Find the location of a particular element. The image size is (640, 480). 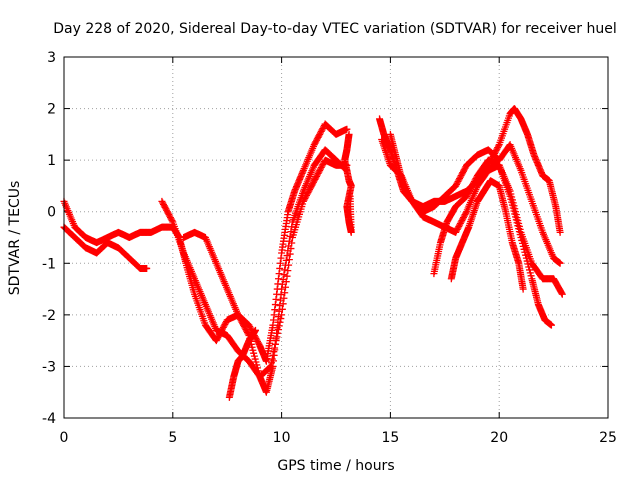

y-tick-label: 0 is located at coordinates (51, 213).